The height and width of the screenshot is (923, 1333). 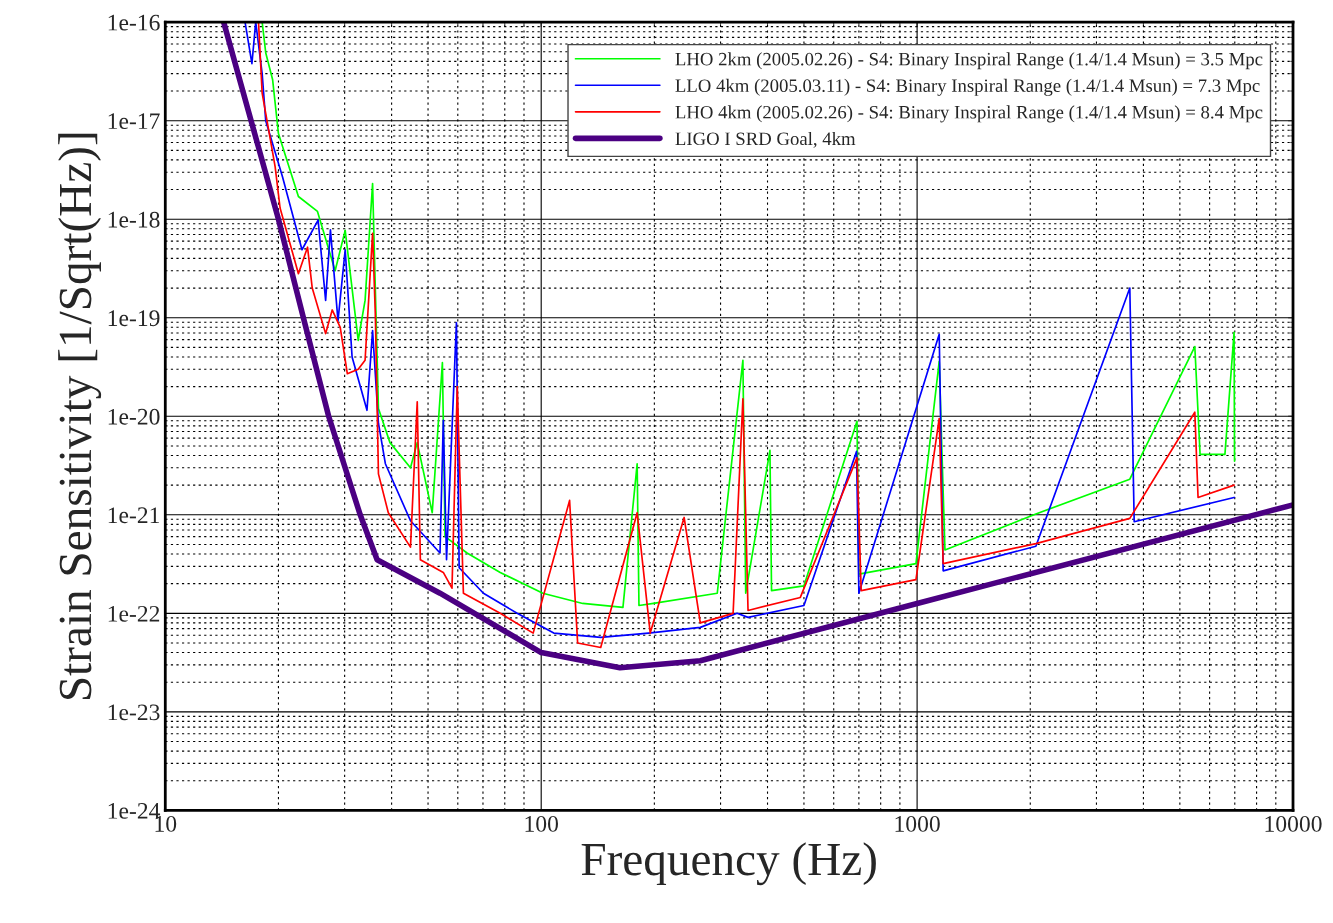 I want to click on y-tick-label: 1e-17, so click(x=134, y=121).